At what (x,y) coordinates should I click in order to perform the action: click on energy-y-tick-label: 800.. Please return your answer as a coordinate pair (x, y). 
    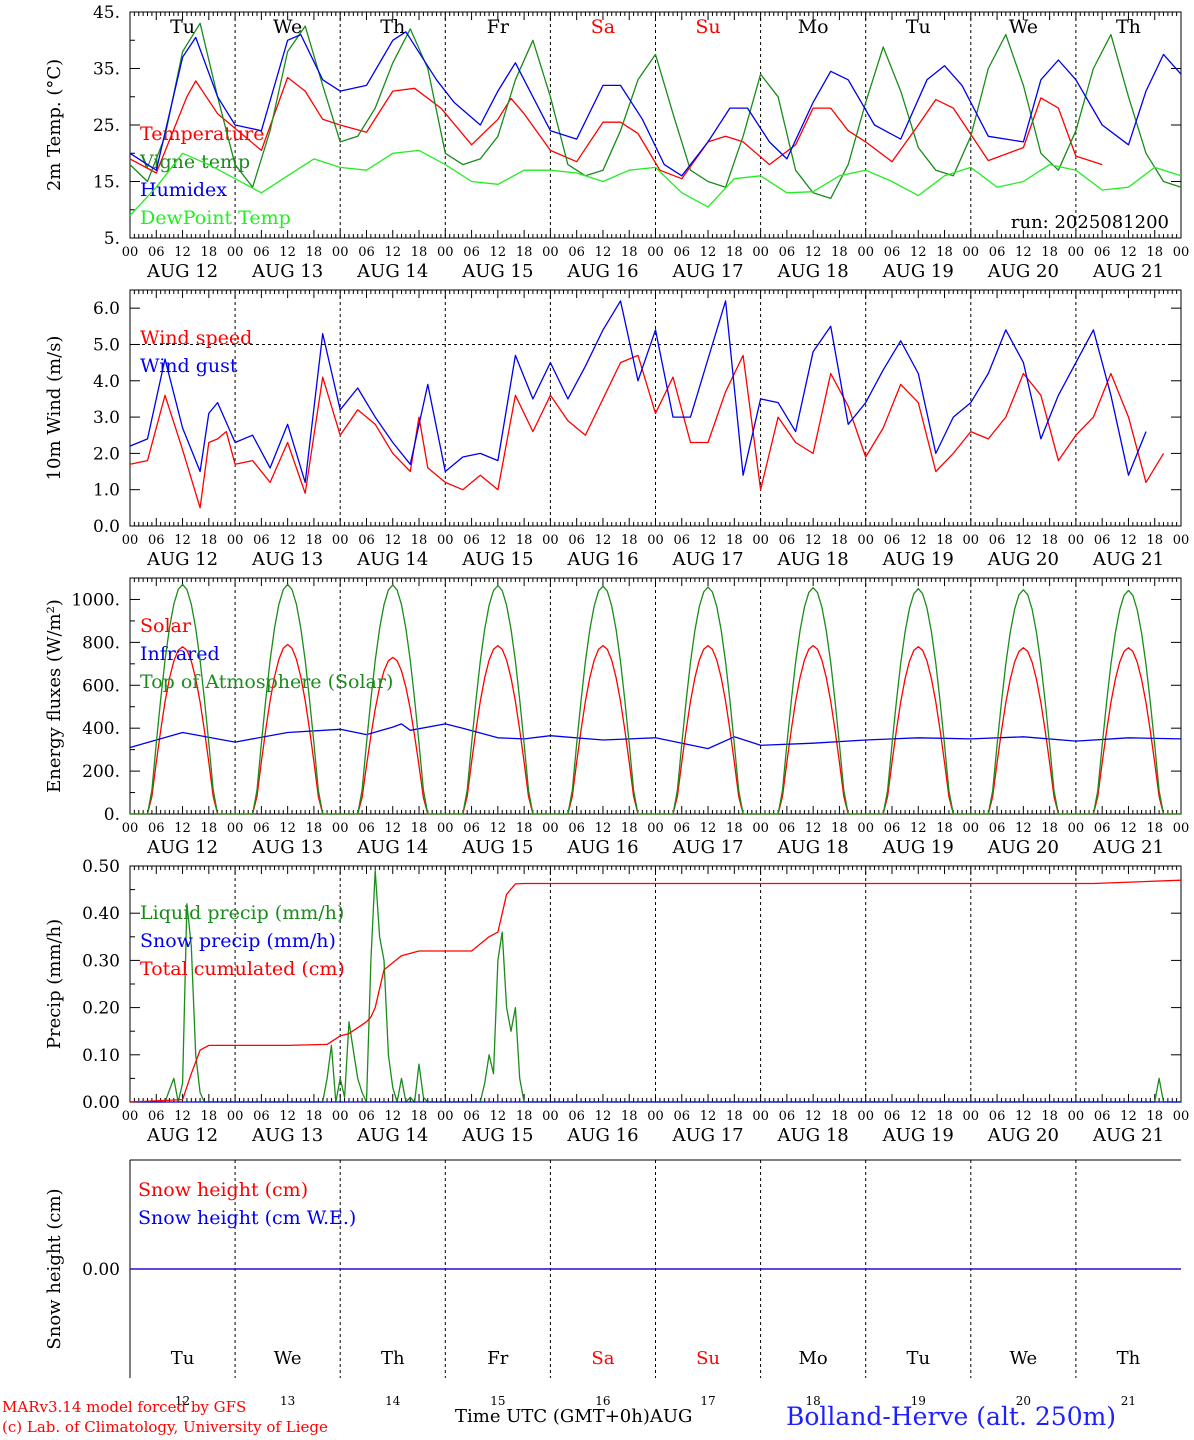
    Looking at the image, I should click on (101, 643).